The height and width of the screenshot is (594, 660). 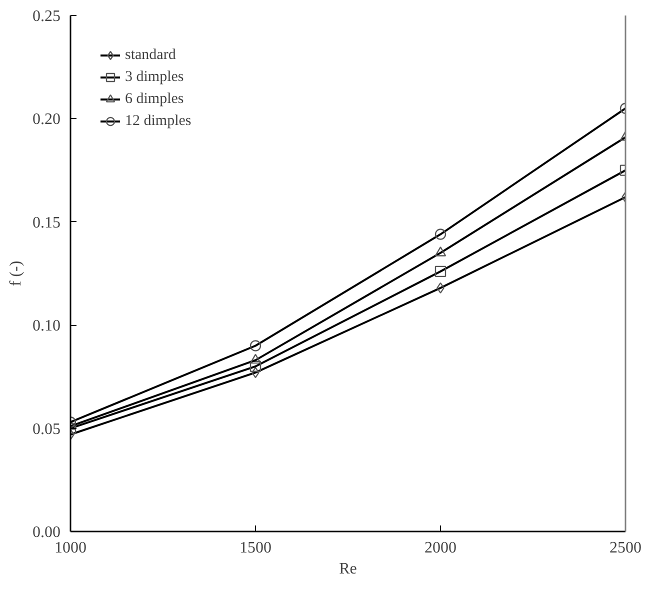 What do you see at coordinates (256, 548) in the screenshot?
I see `x-tick-label: 1500` at bounding box center [256, 548].